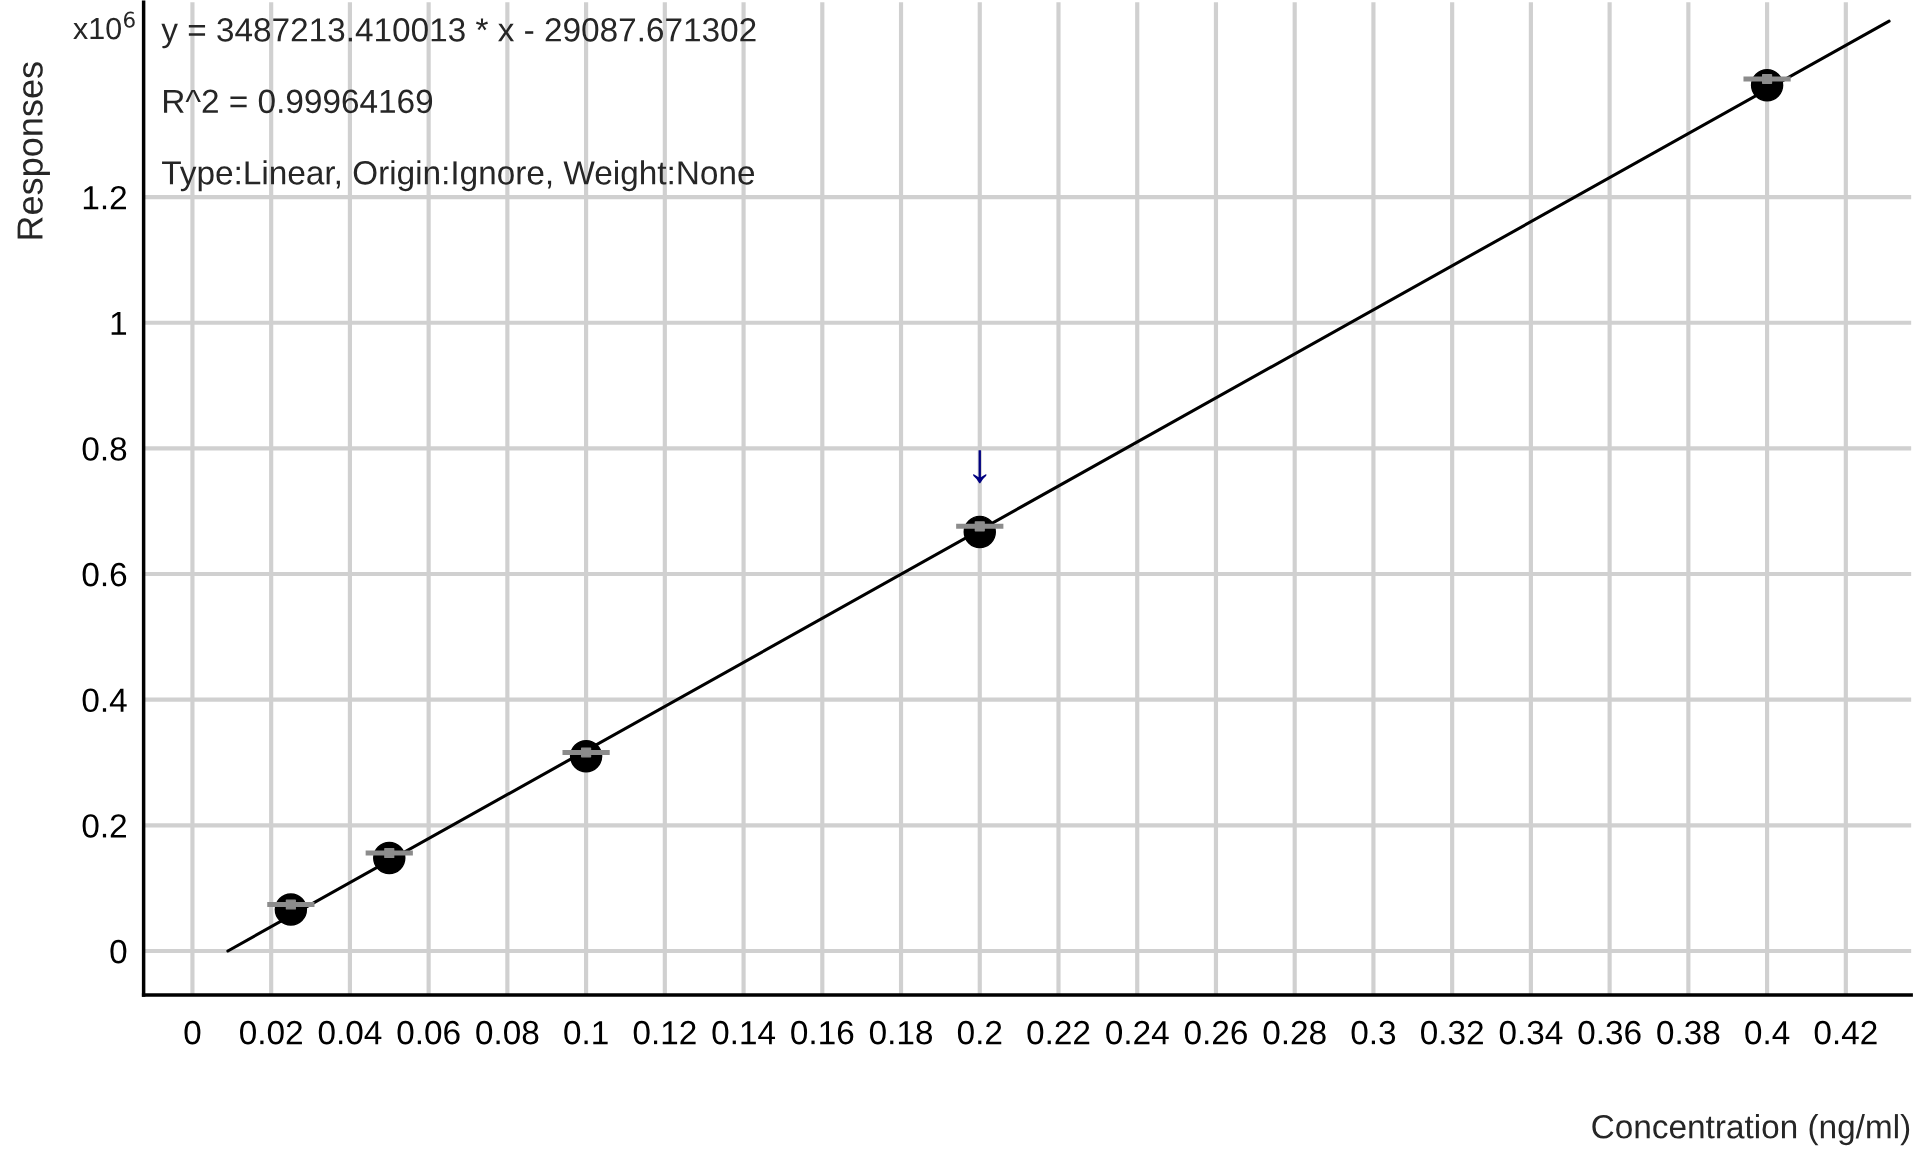 The height and width of the screenshot is (1161, 1915). I want to click on x-tick-label: 0.36, so click(1609, 1032).